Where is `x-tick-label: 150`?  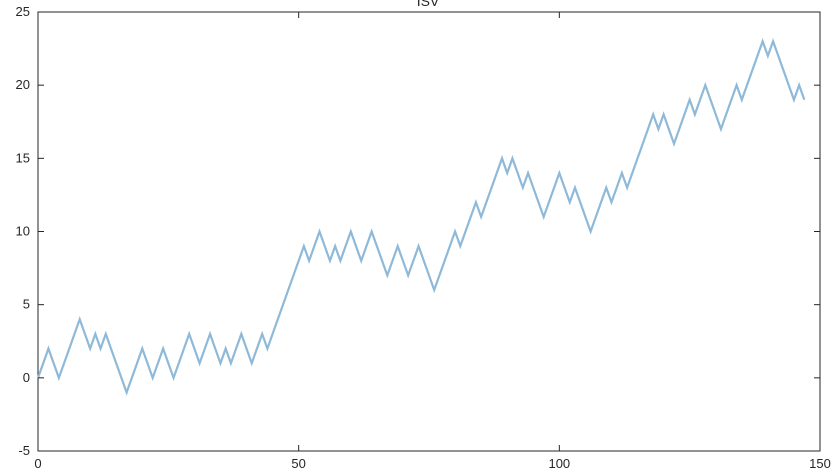 x-tick-label: 150 is located at coordinates (820, 463).